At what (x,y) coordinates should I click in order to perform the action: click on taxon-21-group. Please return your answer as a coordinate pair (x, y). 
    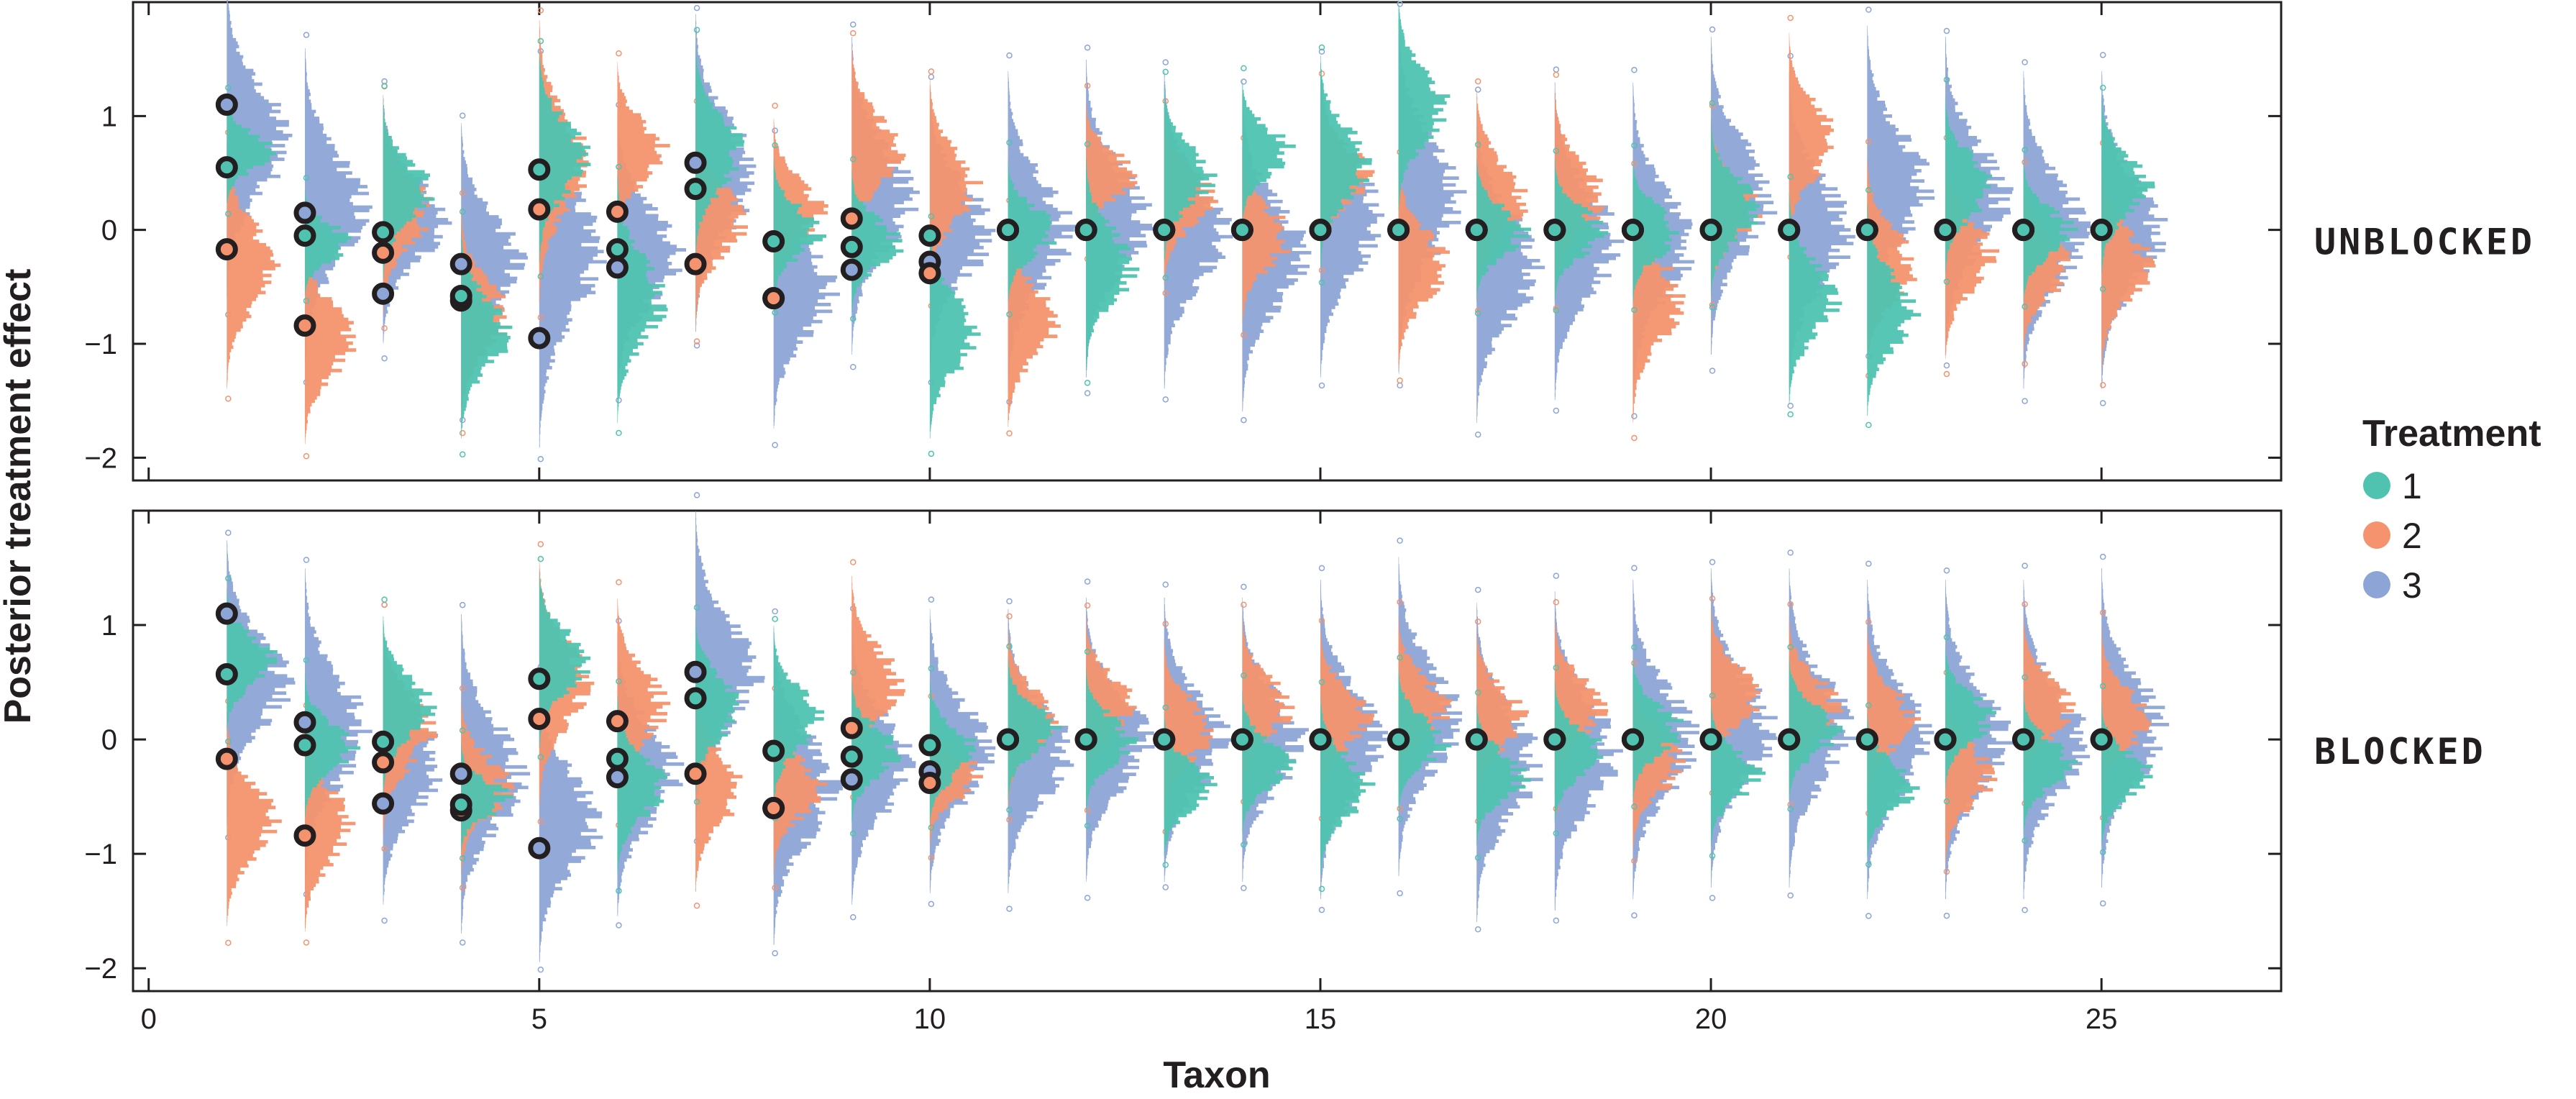
    Looking at the image, I should click on (1816, 216).